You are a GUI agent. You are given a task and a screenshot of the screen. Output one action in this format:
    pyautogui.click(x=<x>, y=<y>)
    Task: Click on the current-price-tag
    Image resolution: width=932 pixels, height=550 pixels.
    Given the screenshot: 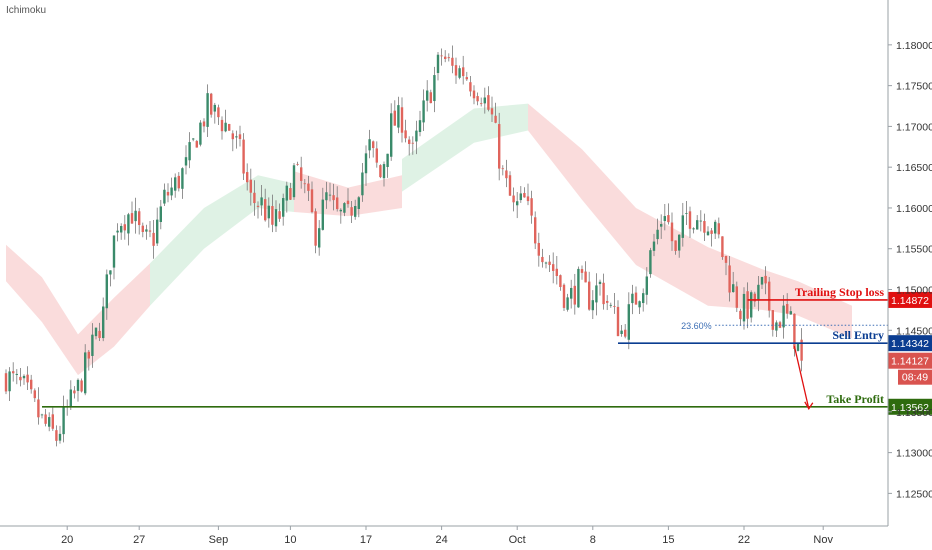 What is the action you would take?
    pyautogui.click(x=910, y=360)
    